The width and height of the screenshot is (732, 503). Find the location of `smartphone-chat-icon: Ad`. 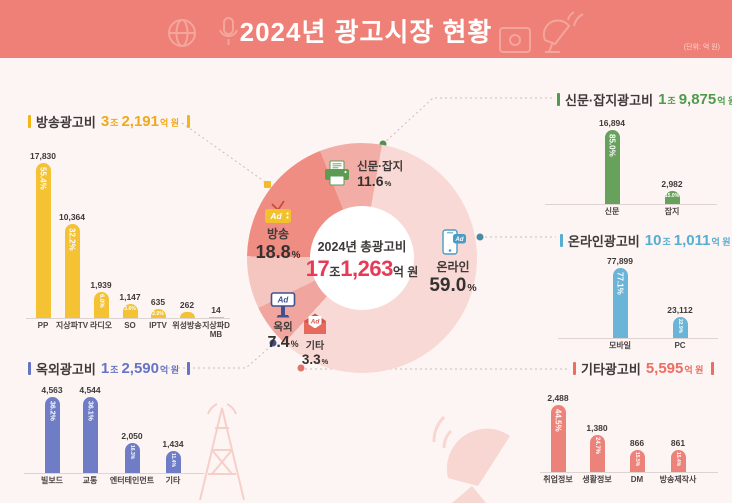

smartphone-chat-icon: Ad is located at coordinates (453, 242).